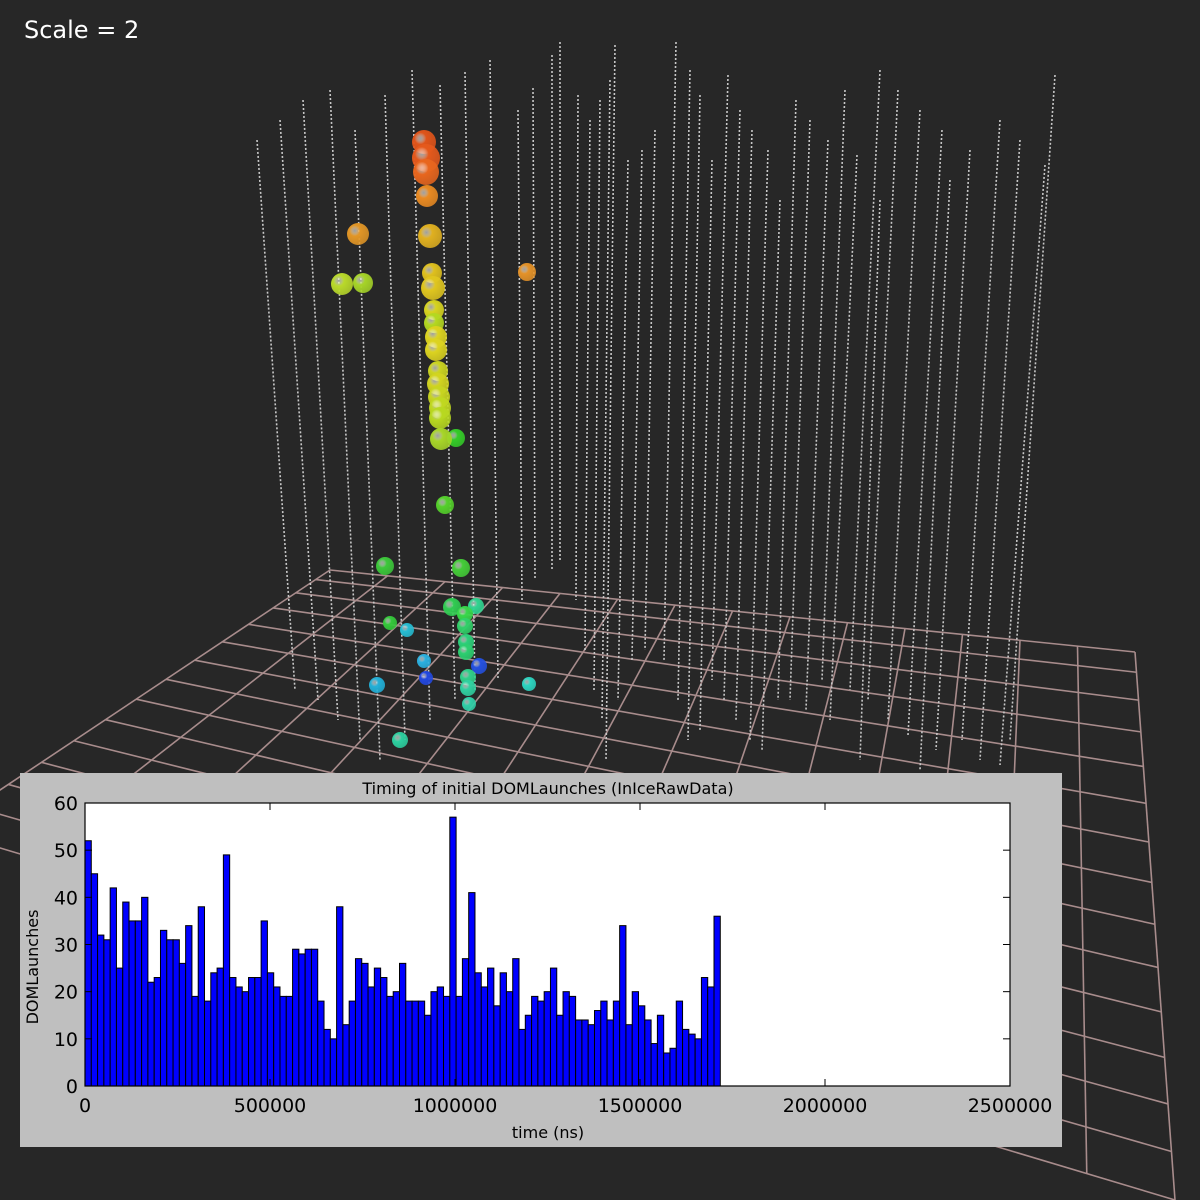 This screenshot has width=1200, height=1200. Describe the element at coordinates (66, 851) in the screenshot. I see `y-tick-label: 50` at that location.